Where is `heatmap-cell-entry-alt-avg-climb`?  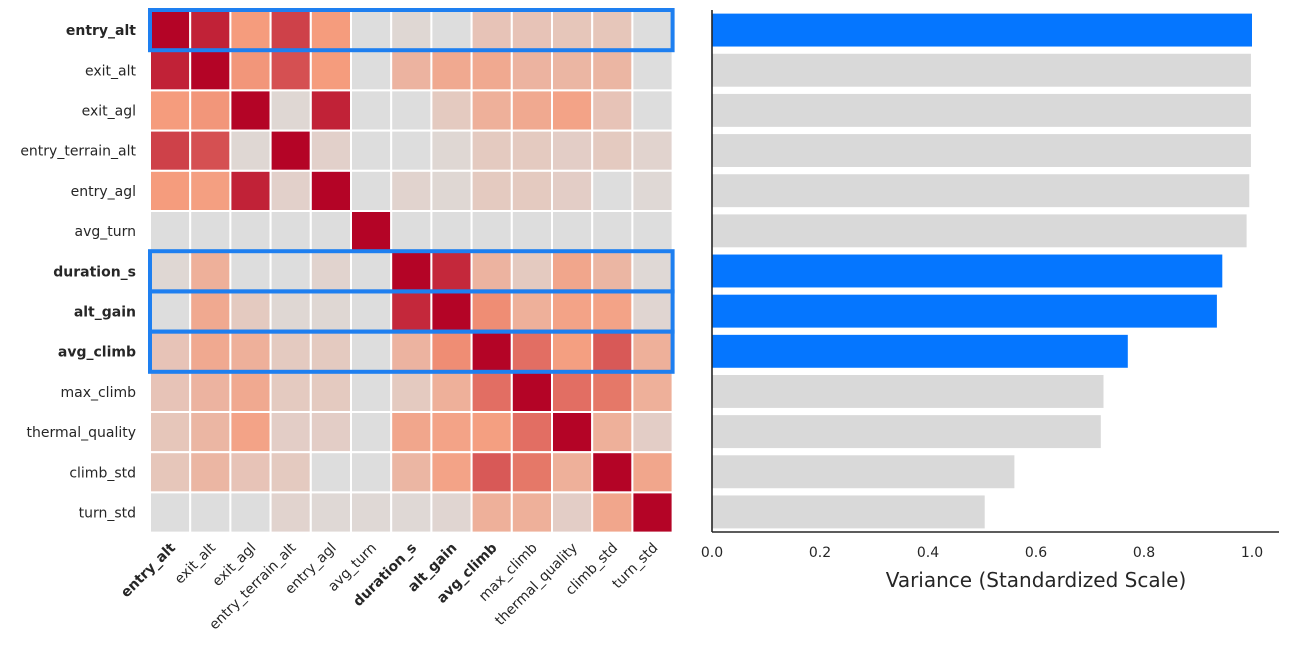 heatmap-cell-entry-alt-avg-climb is located at coordinates (491, 30).